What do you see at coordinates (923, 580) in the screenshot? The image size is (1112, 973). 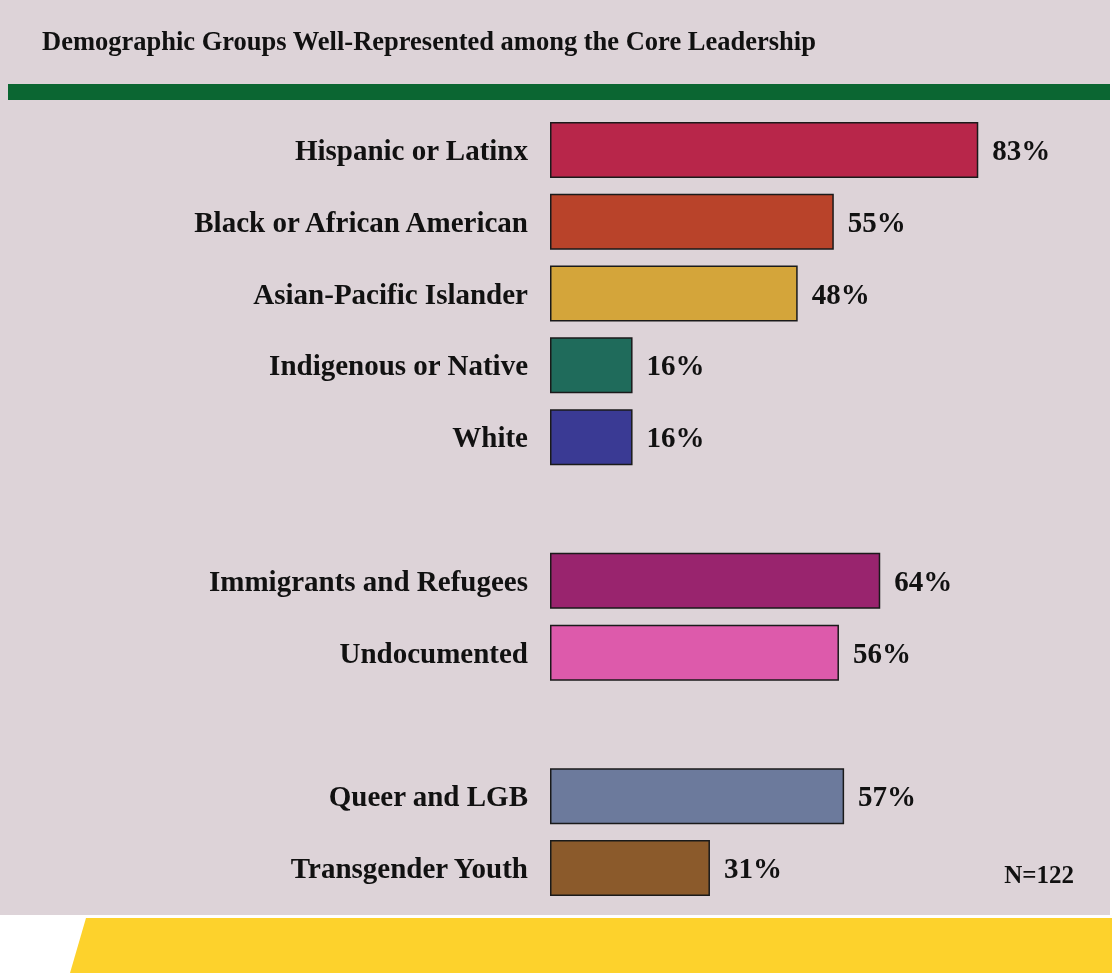 I see `data-label: 64%` at bounding box center [923, 580].